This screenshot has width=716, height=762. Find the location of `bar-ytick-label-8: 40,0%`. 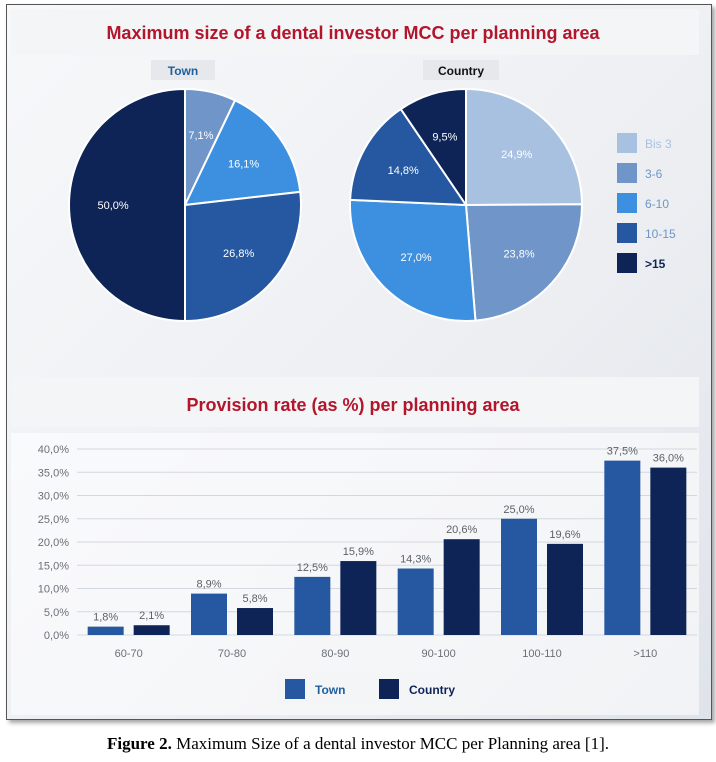

bar-ytick-label-8: 40,0% is located at coordinates (53, 450).